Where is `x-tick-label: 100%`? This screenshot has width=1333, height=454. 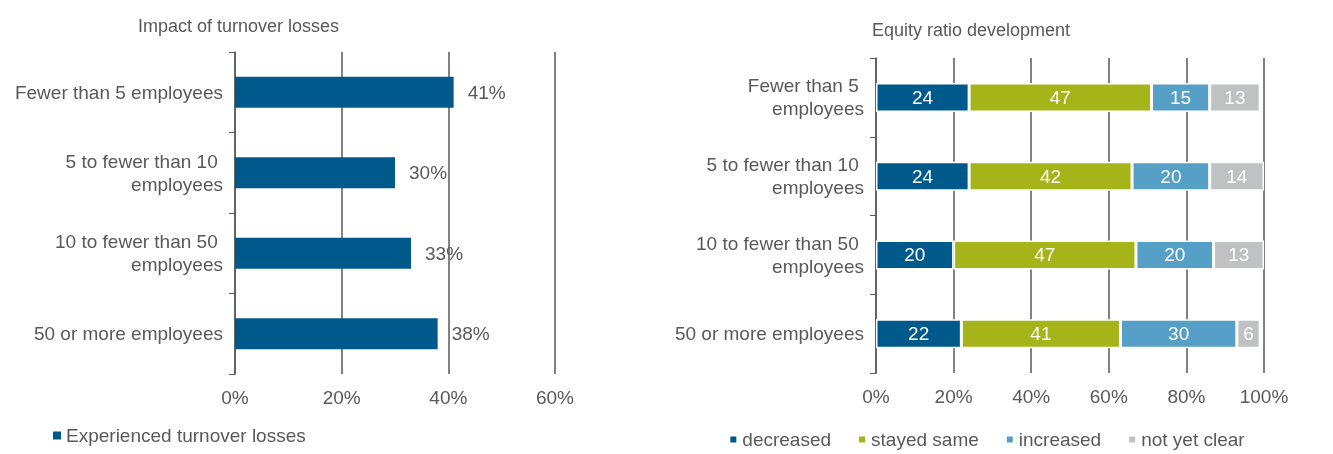 x-tick-label: 100% is located at coordinates (1264, 396).